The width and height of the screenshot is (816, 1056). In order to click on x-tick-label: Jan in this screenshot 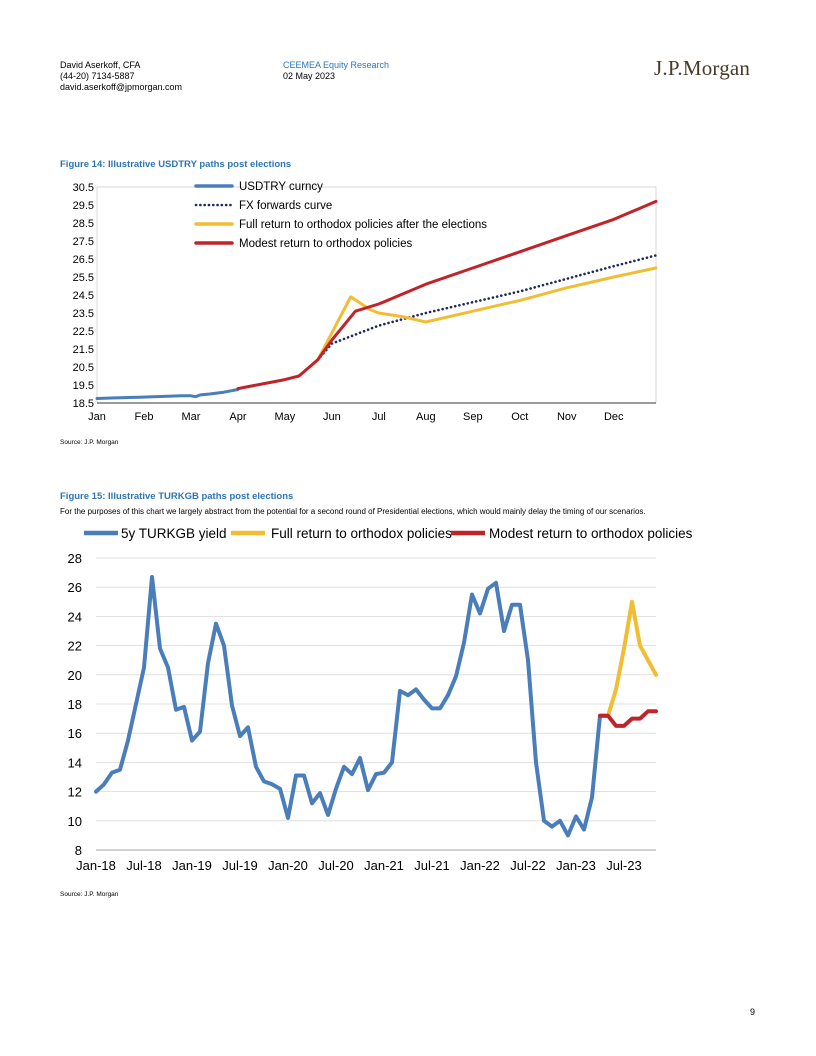, I will do `click(97, 417)`.